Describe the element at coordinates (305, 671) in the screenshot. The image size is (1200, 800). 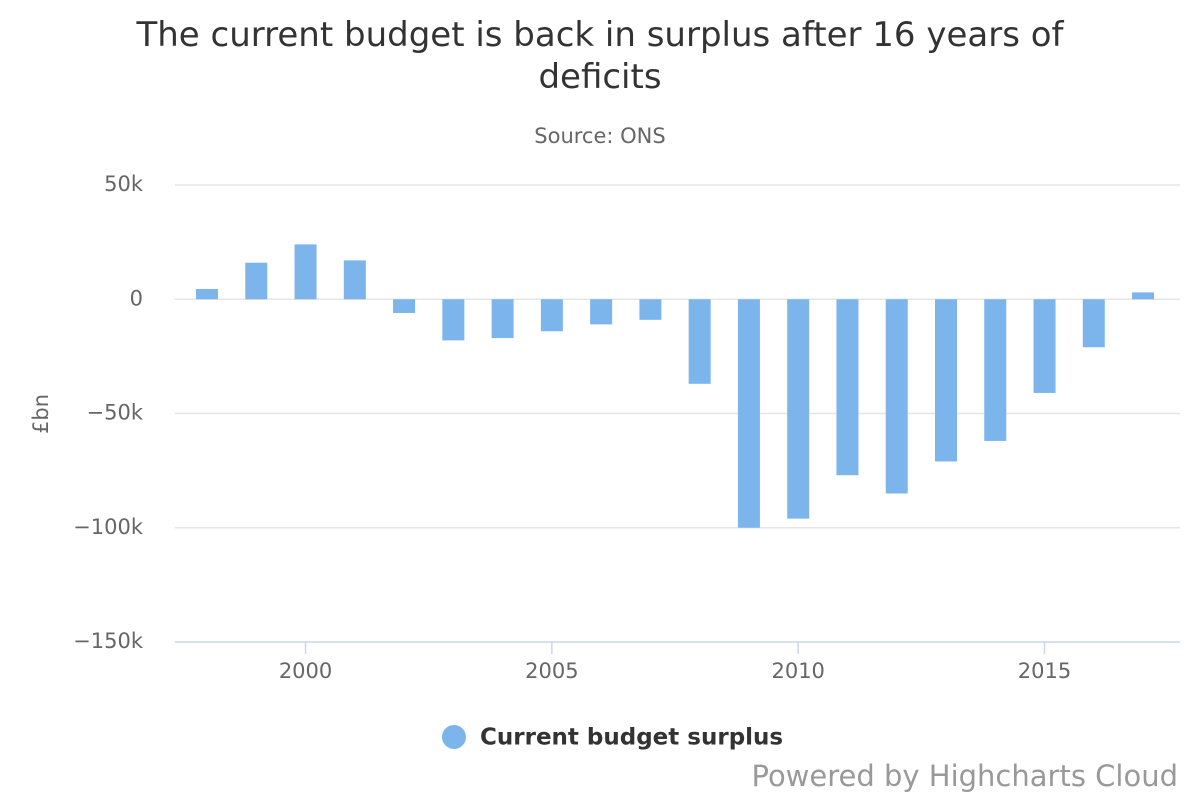
I see `x-tick-label: 2000` at that location.